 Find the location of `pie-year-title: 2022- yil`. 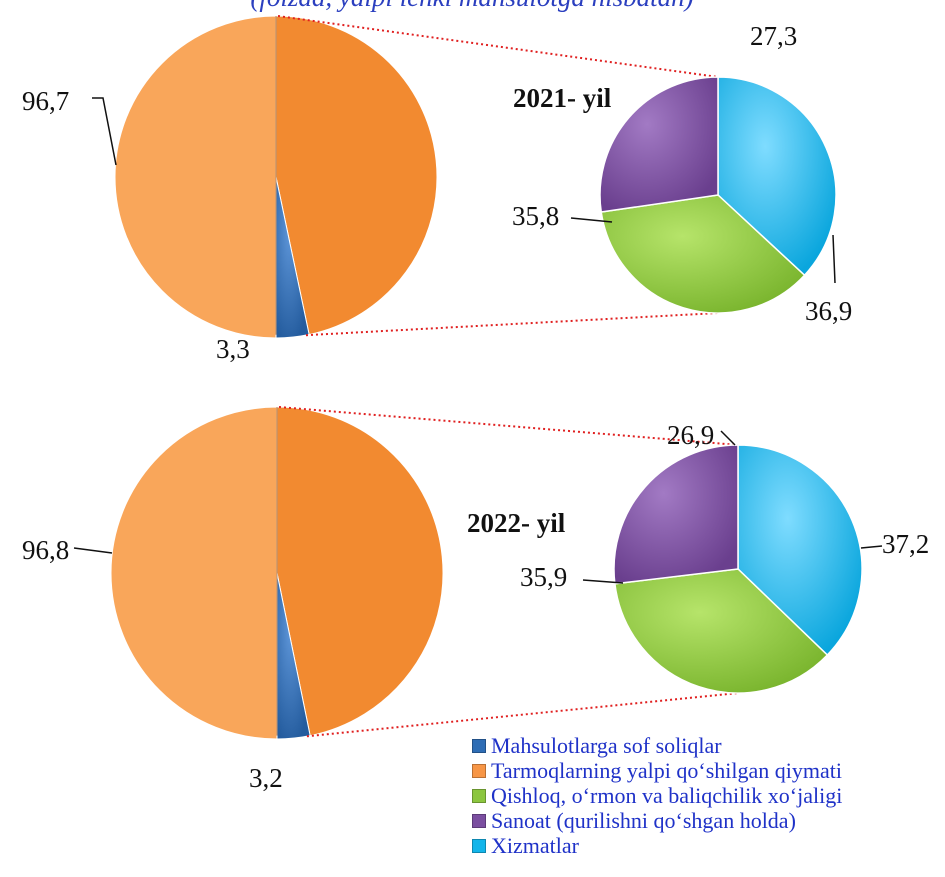

pie-year-title: 2022- yil is located at coordinates (516, 523).